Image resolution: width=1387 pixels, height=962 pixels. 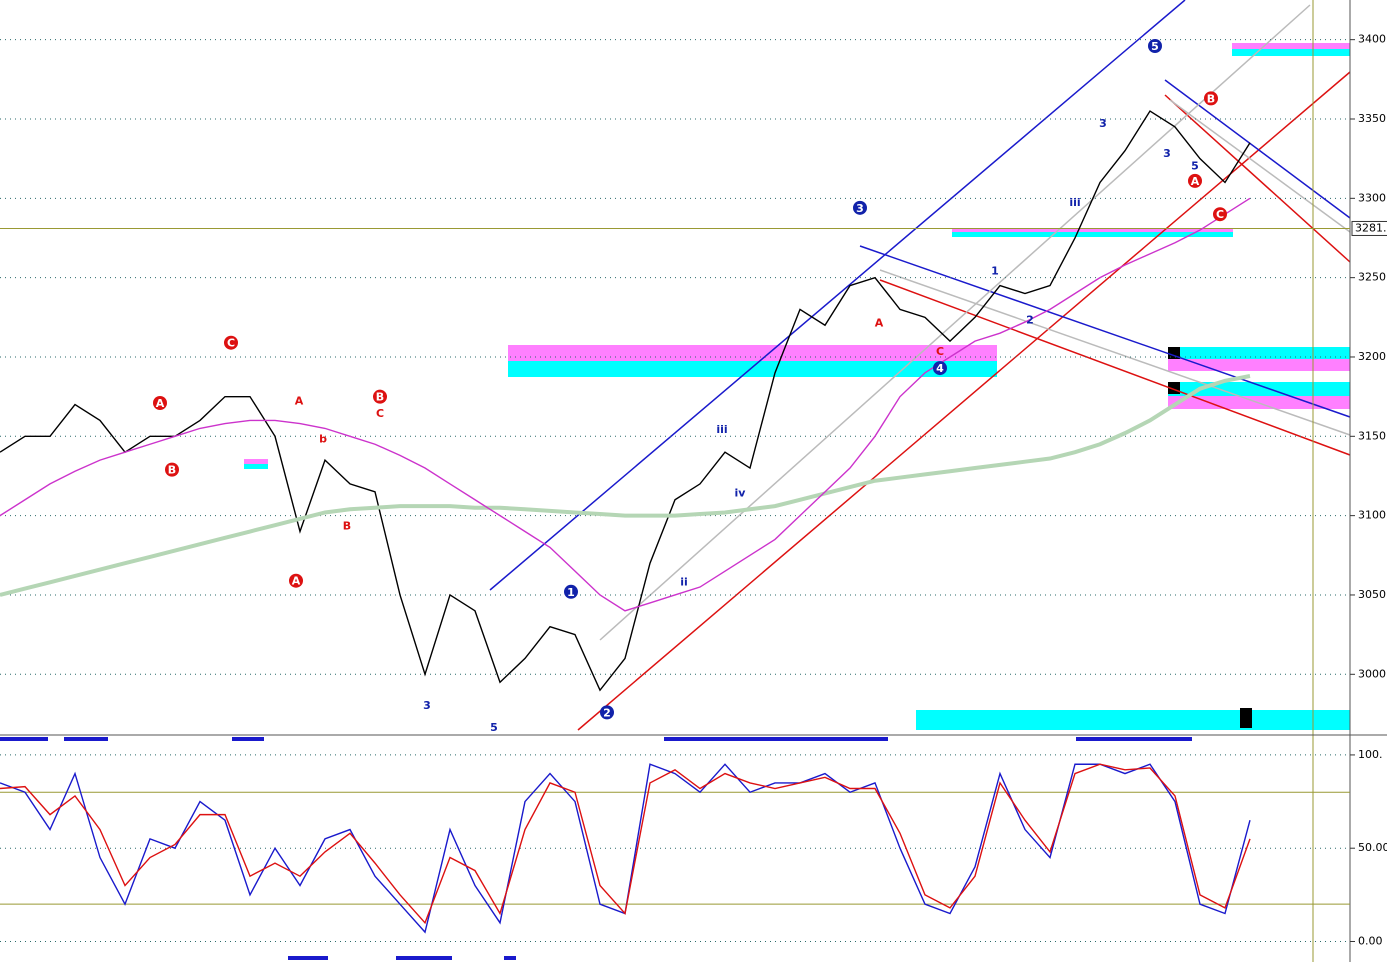 I want to click on wave-label: iii, so click(x=1074, y=202).